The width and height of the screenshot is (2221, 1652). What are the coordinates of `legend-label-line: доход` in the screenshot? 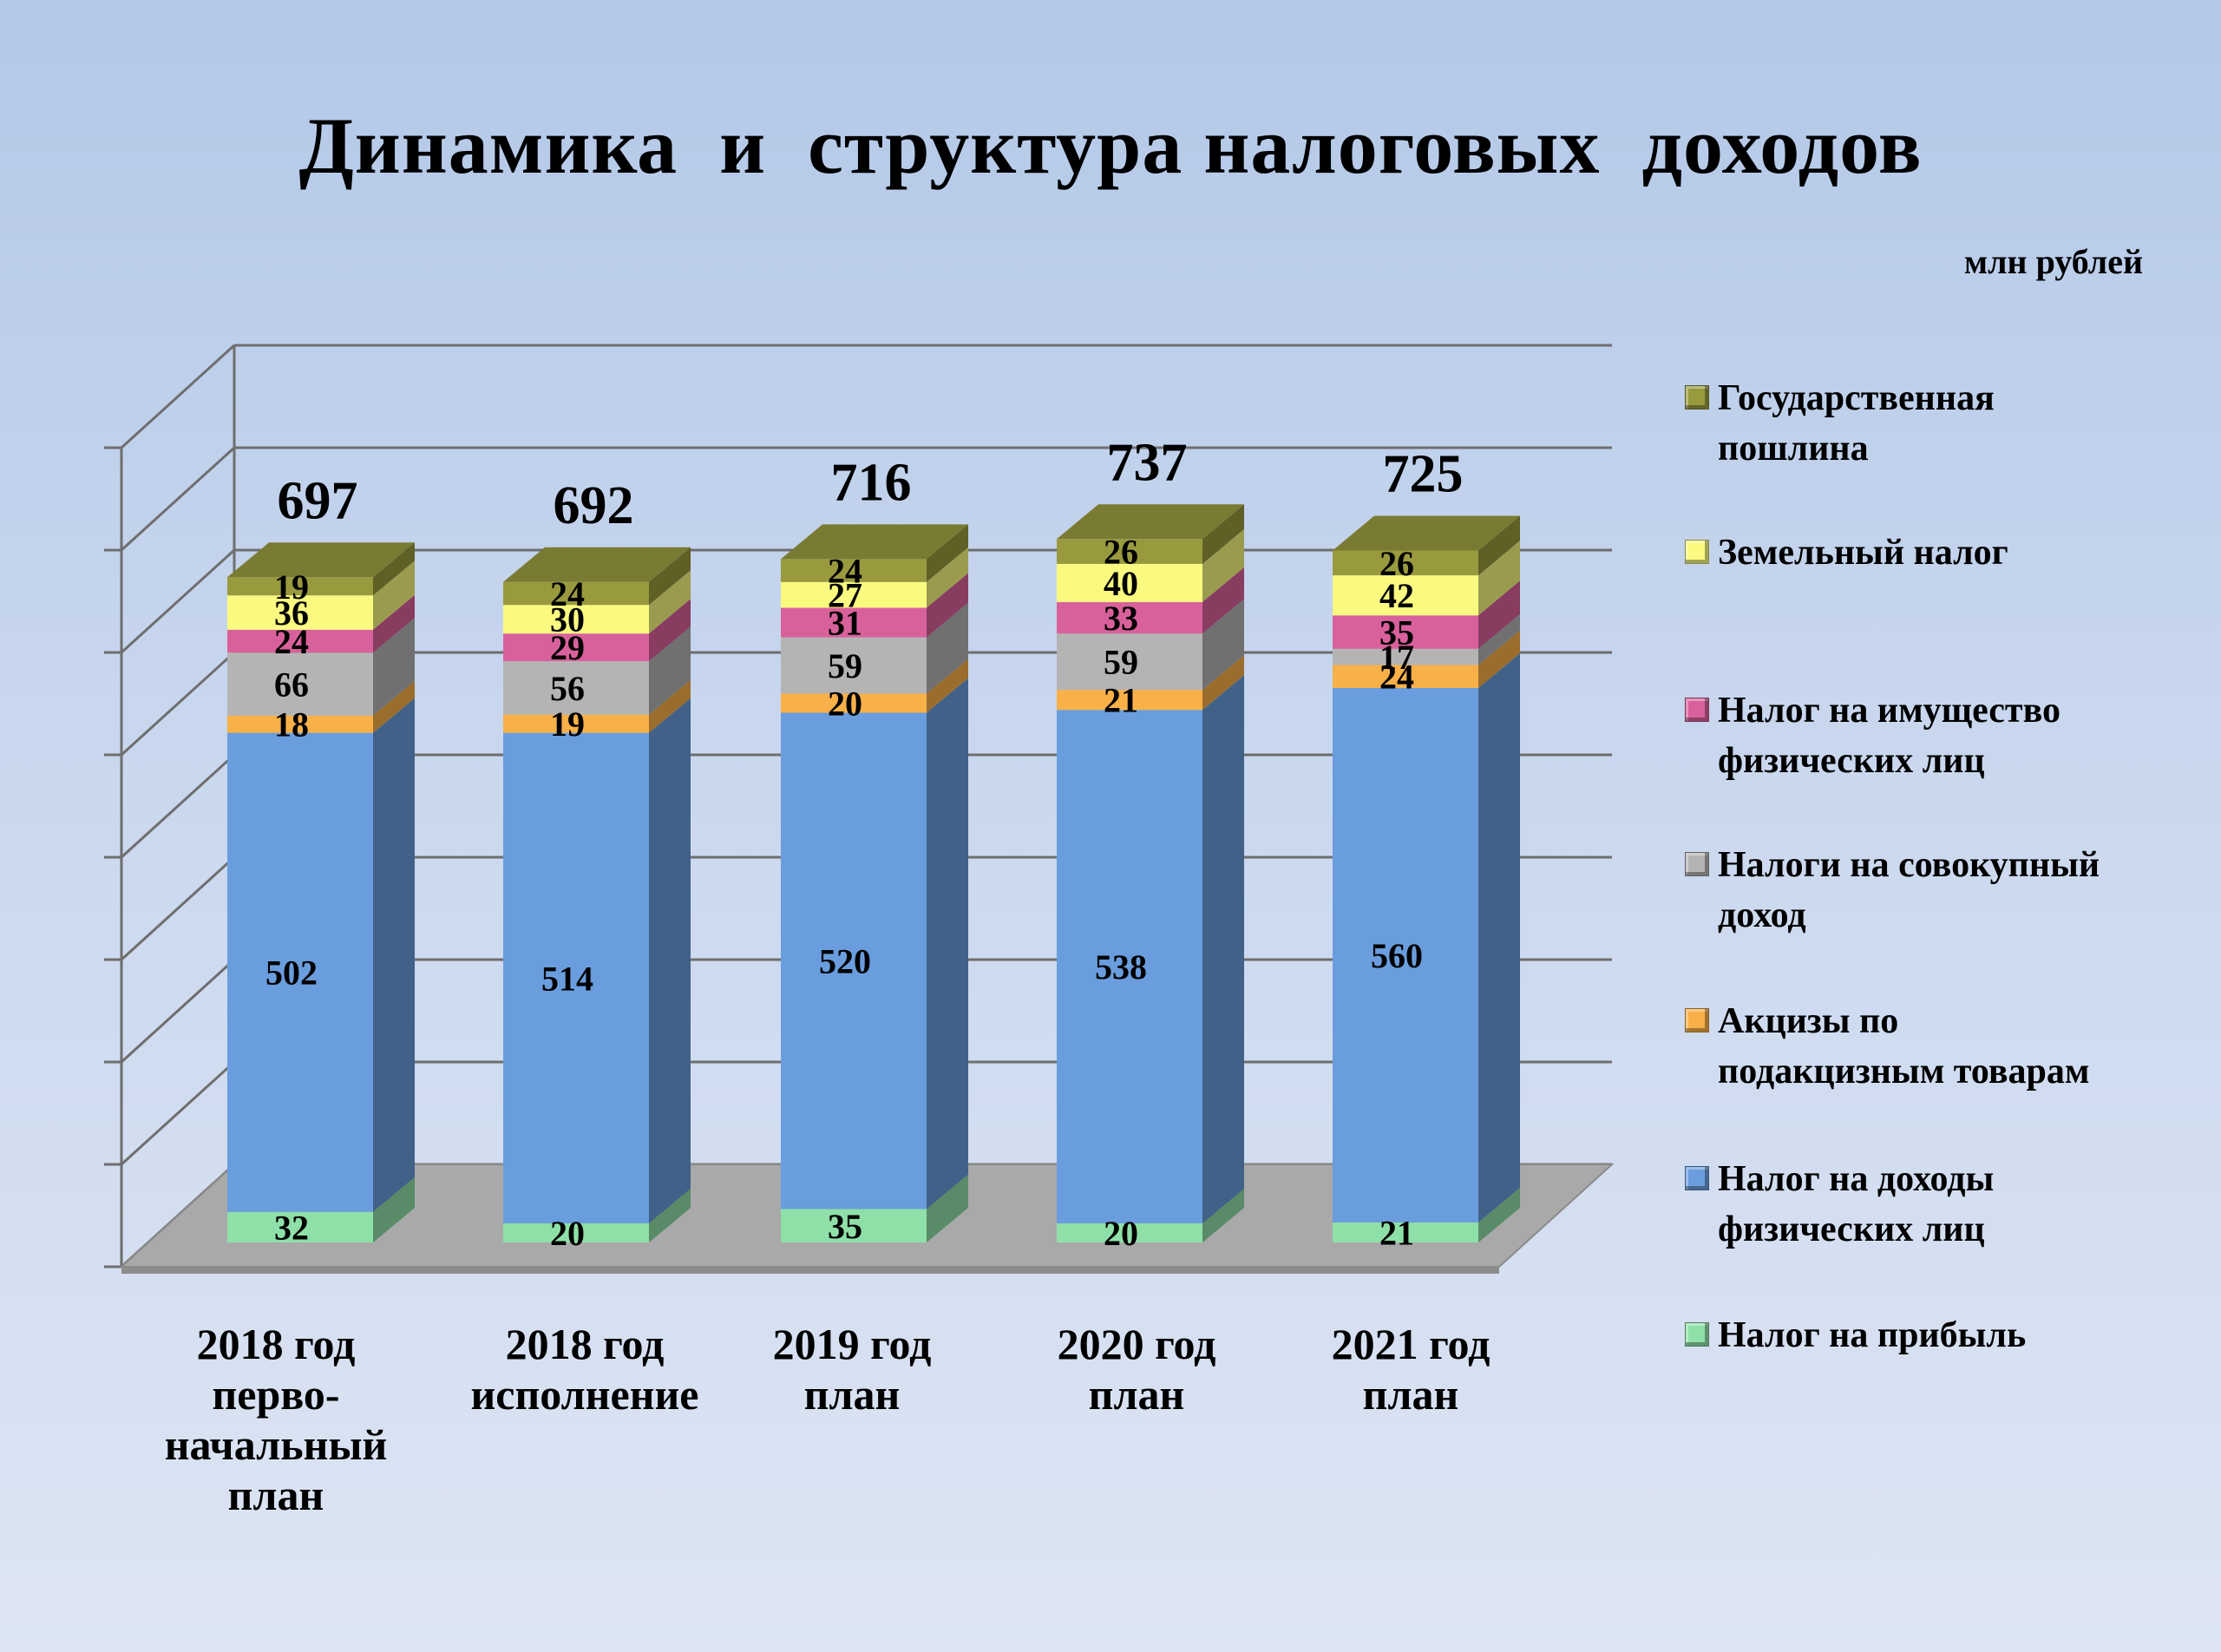 It's located at (1762, 915).